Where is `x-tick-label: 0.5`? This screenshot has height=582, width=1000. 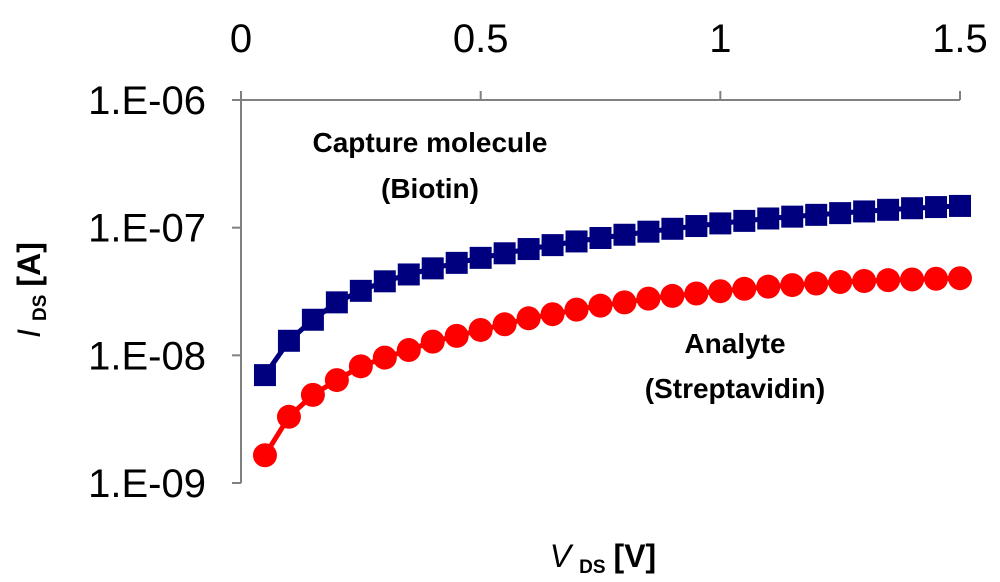 x-tick-label: 0.5 is located at coordinates (481, 39).